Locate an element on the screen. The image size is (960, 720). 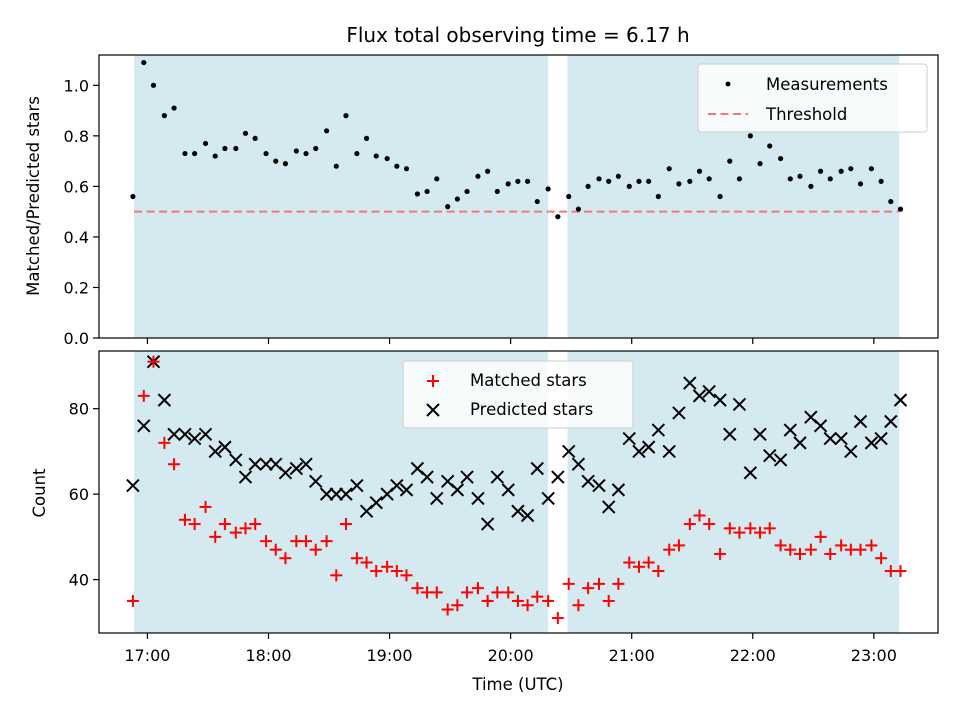
legend-predicted-label: Predicted stars is located at coordinates (531, 409).